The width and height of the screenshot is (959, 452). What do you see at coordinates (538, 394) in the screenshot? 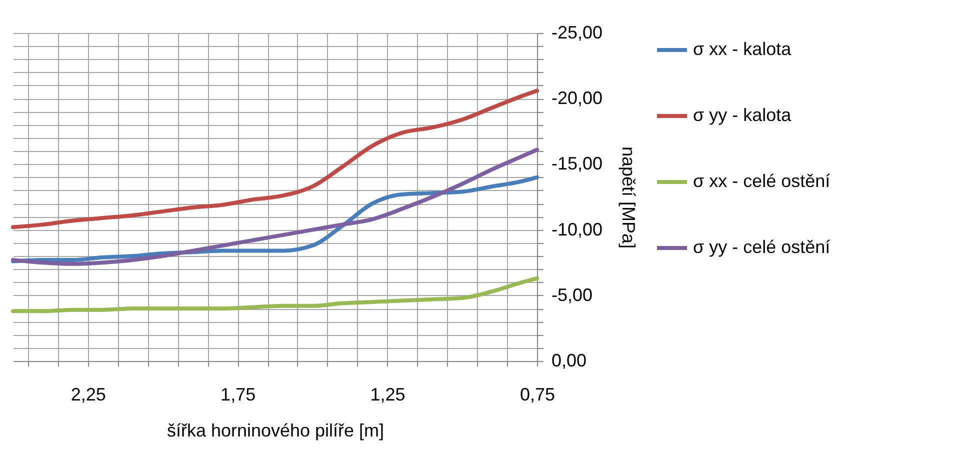
I see `x-tick-label: 0,75` at bounding box center [538, 394].